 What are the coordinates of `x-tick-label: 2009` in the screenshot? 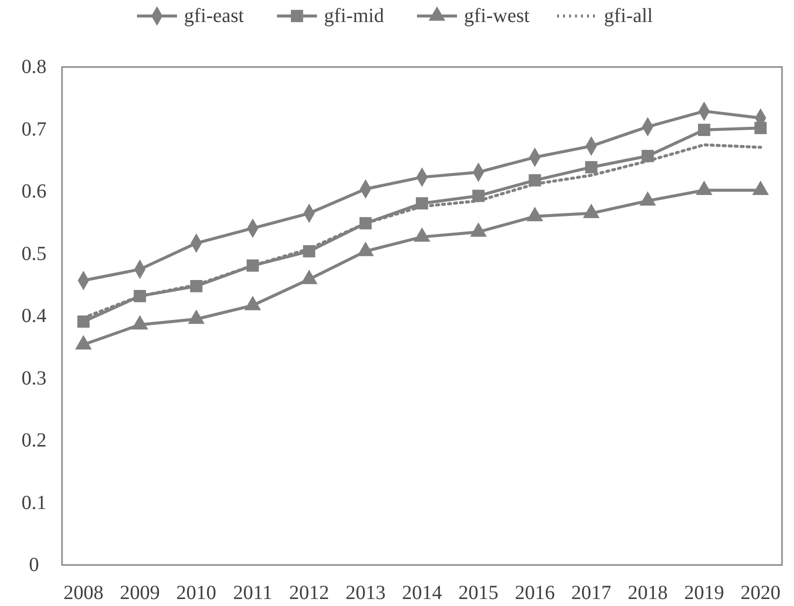 It's located at (140, 593).